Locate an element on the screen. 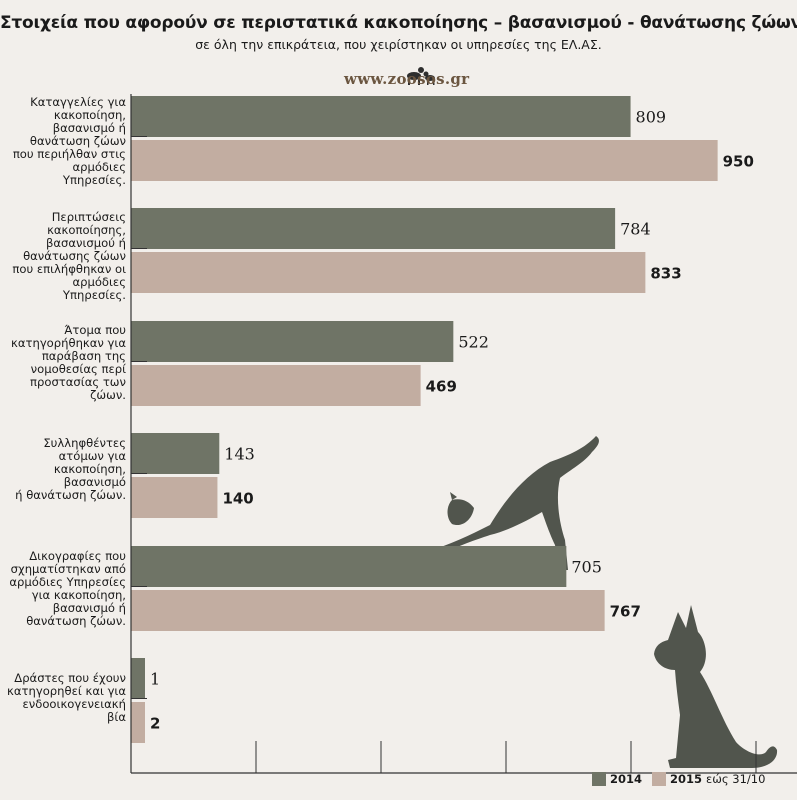 The width and height of the screenshot is (797, 800). value-label-2014-3: 143 is located at coordinates (239, 454).